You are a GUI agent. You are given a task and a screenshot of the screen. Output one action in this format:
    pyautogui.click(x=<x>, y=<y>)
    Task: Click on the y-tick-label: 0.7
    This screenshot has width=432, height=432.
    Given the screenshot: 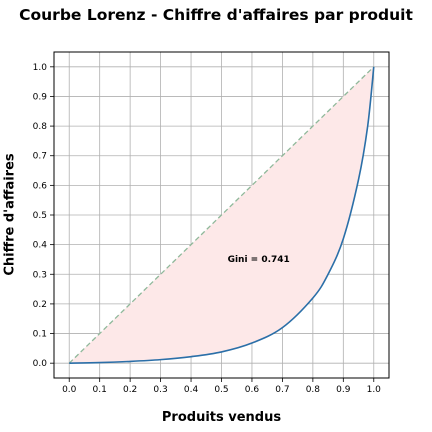 What is the action you would take?
    pyautogui.click(x=40, y=157)
    